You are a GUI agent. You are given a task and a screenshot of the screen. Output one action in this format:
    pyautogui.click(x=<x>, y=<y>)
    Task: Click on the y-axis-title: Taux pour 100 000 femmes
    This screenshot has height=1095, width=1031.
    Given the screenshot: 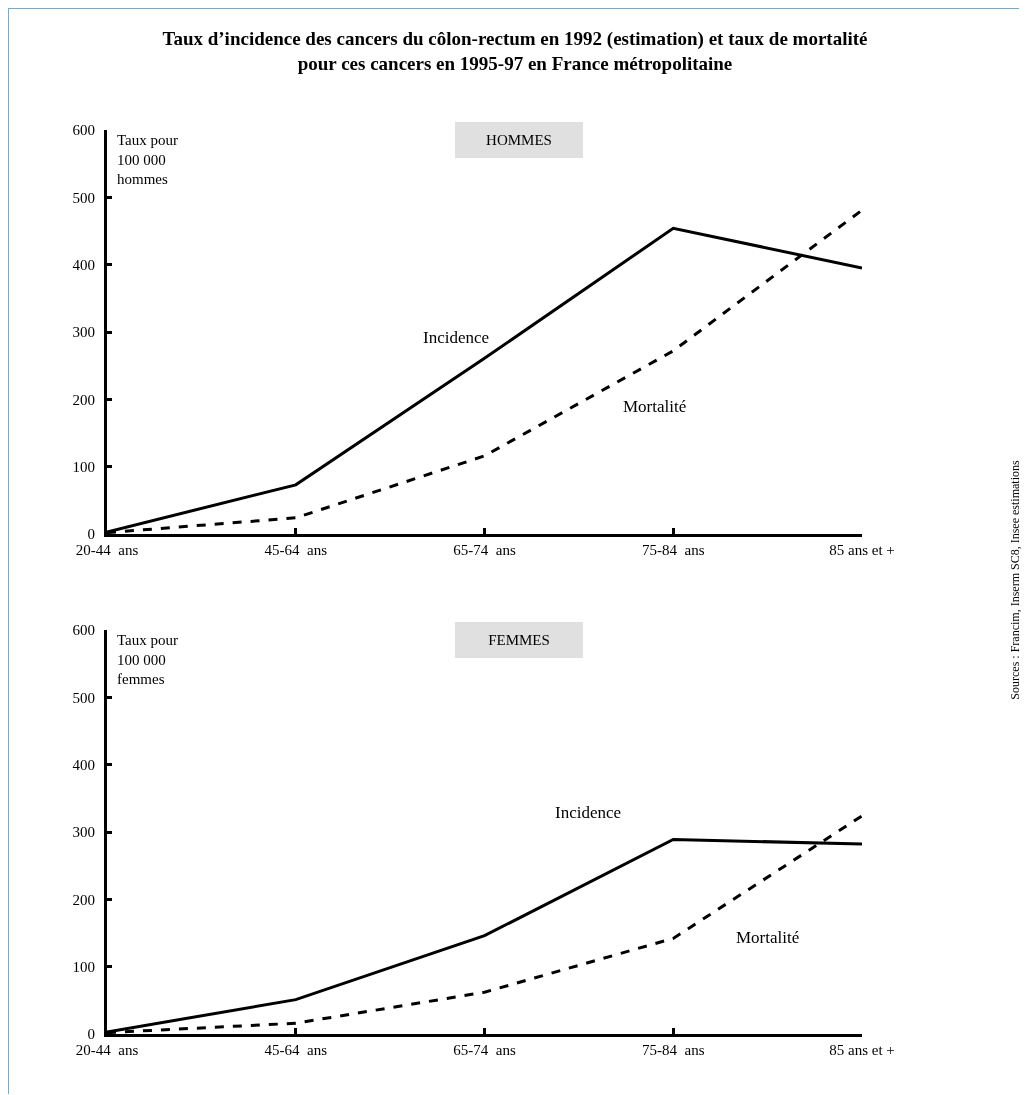 What is the action you would take?
    pyautogui.click(x=148, y=659)
    